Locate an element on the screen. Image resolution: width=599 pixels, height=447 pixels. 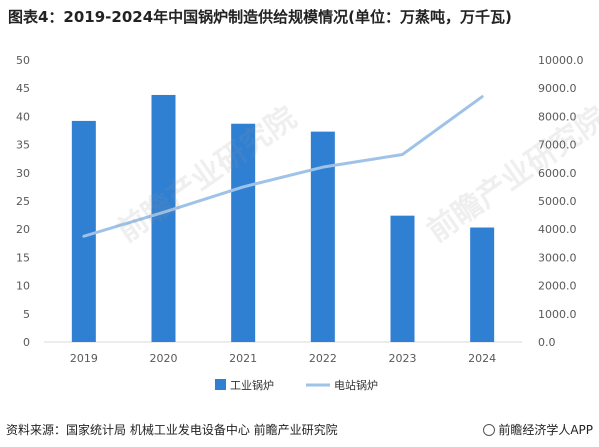
source-note: 资料来源：国家统计局 机械工业发电设备中心 前瞻产业研究院 is located at coordinates (172, 430).